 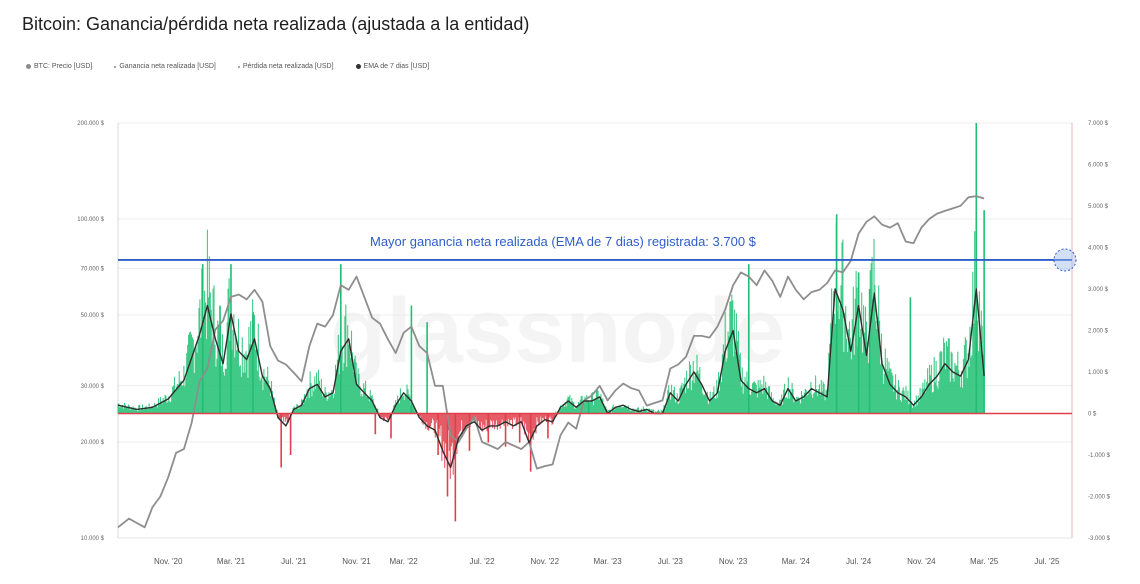 I want to click on y-left-tick-label: 200.000 $, so click(x=90, y=124).